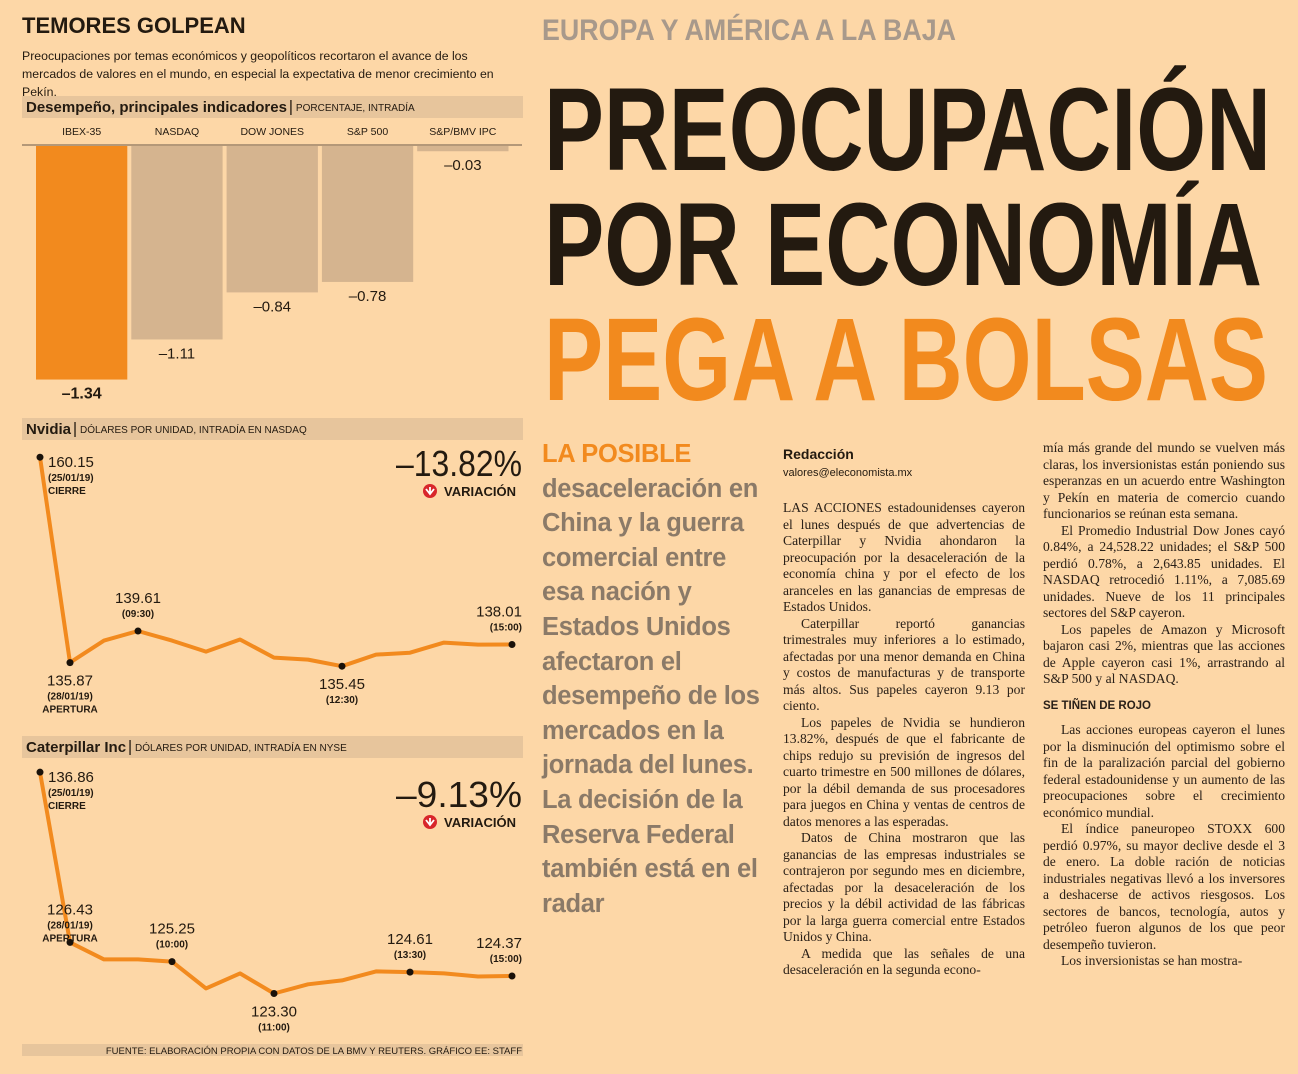 The image size is (1298, 1074). I want to click on footer-band, so click(272, 1050).